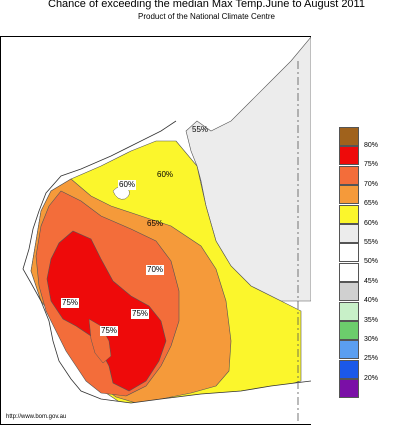  Describe the element at coordinates (165, 174) in the screenshot. I see `contour-label-60: 60%` at that location.